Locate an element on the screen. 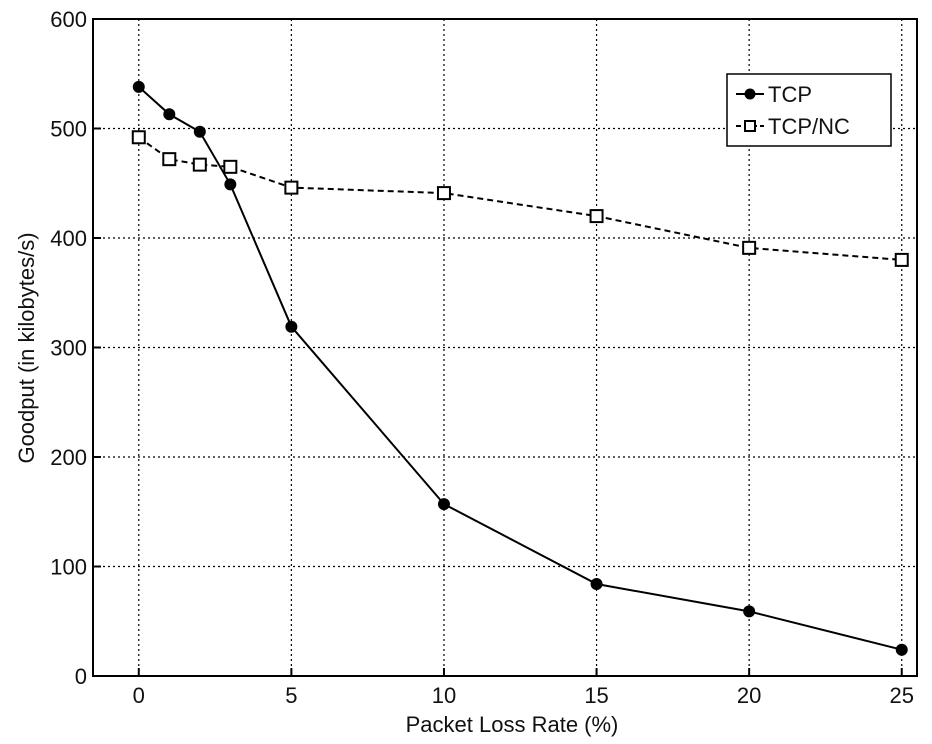 This screenshot has height=744, width=932. x-axis-label: Packet Loss Rate (%) is located at coordinates (512, 724).